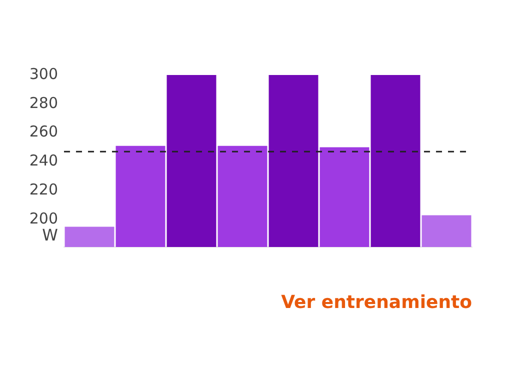  I want to click on y-tick-label: 280, so click(43, 103).